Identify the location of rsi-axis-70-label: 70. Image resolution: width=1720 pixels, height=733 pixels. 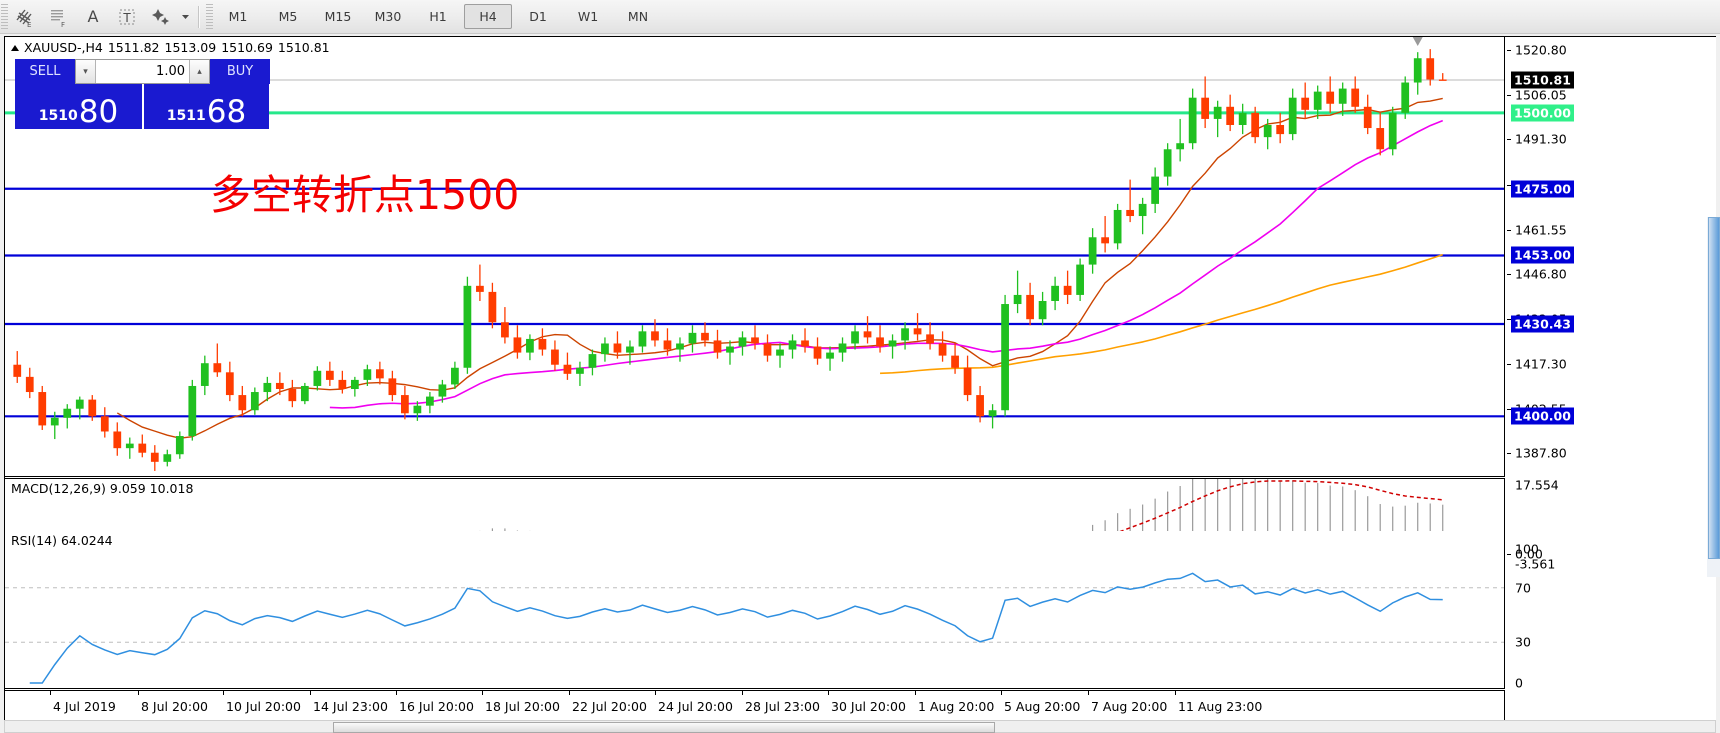
(1523, 588).